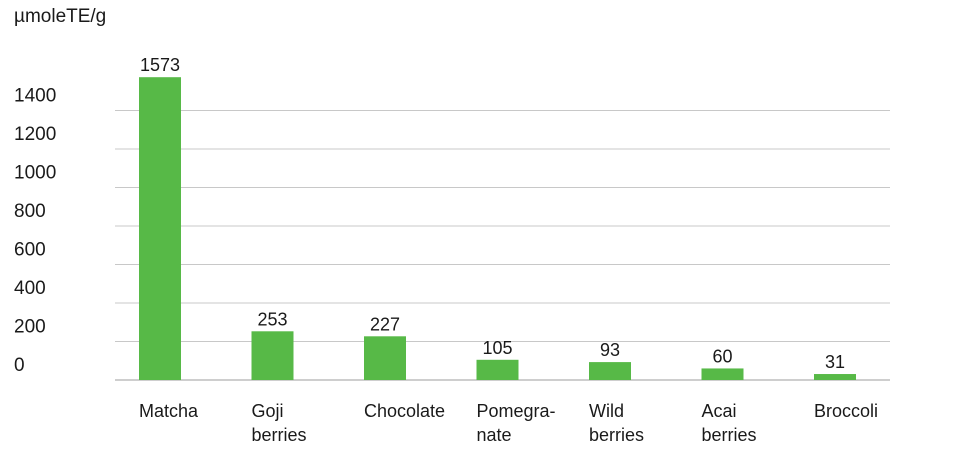 The height and width of the screenshot is (474, 970). I want to click on category-label-4-line-0: Wild, so click(606, 411).